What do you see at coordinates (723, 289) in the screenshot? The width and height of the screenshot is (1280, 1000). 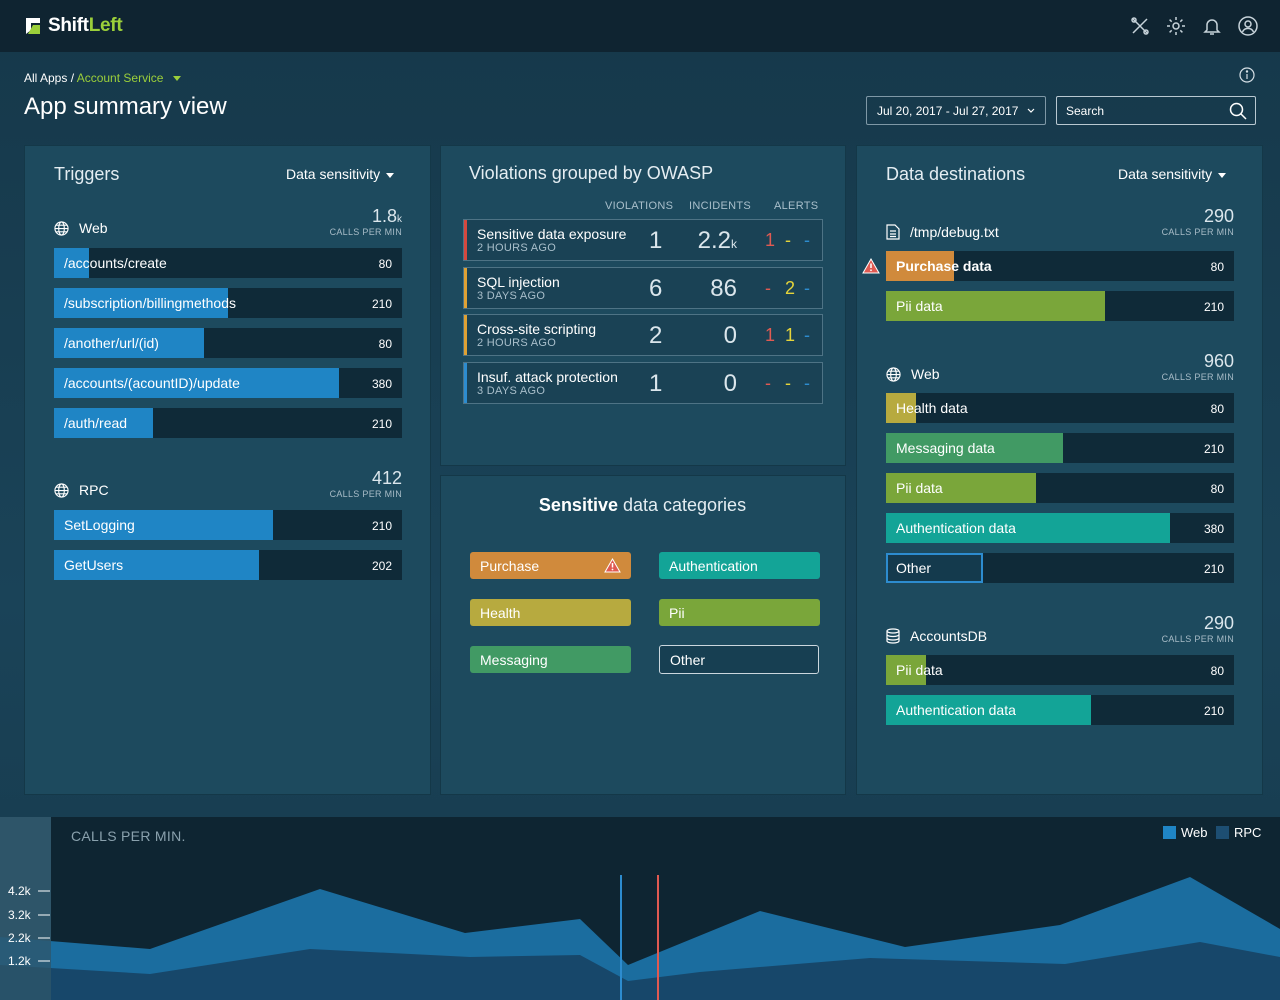 I see `incidents-count: 86` at bounding box center [723, 289].